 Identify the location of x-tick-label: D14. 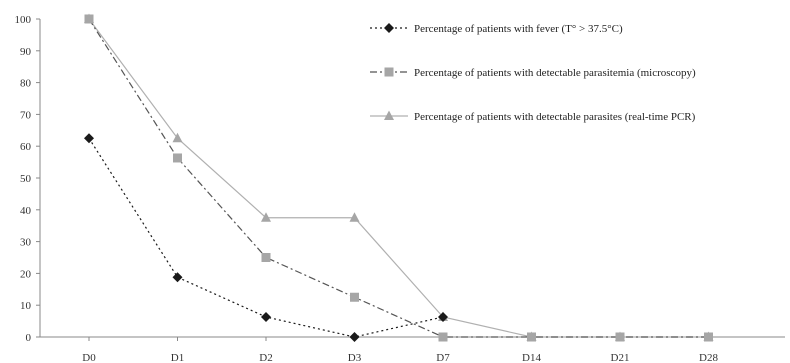
(531, 357).